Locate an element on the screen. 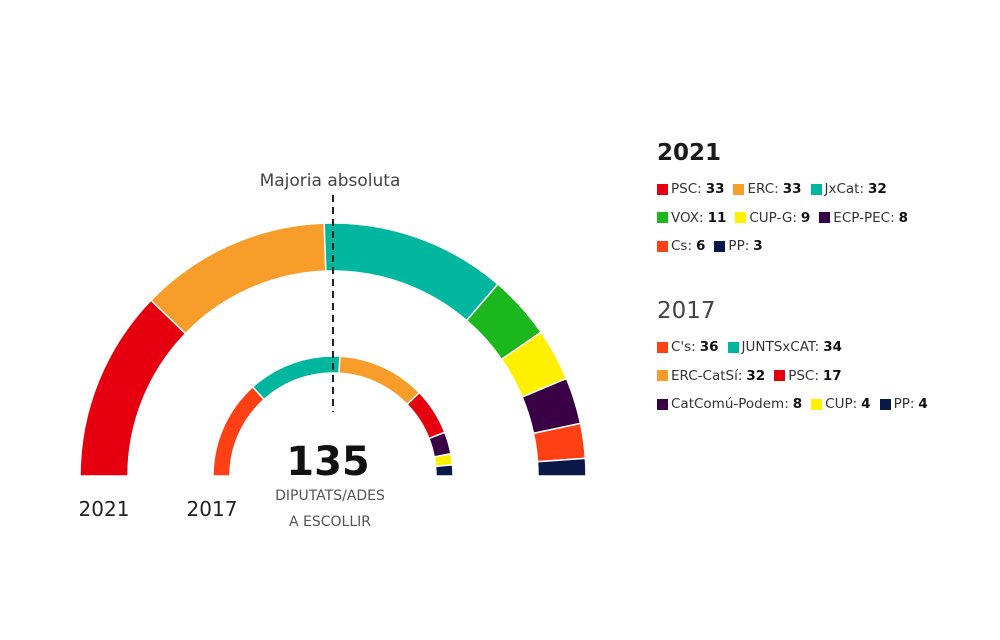 This screenshot has height=640, width=1000. legend-item: Cs: 6 is located at coordinates (681, 246).